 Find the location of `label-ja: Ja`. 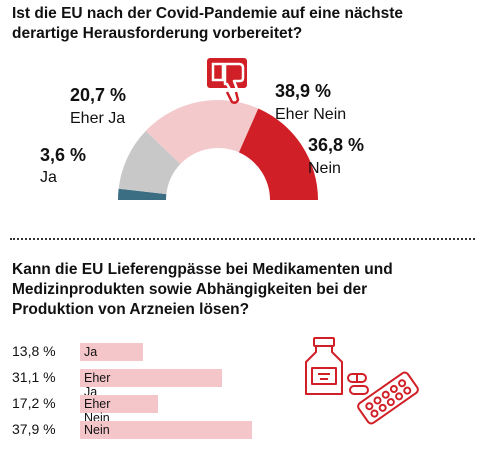

label-ja: Ja is located at coordinates (48, 177).